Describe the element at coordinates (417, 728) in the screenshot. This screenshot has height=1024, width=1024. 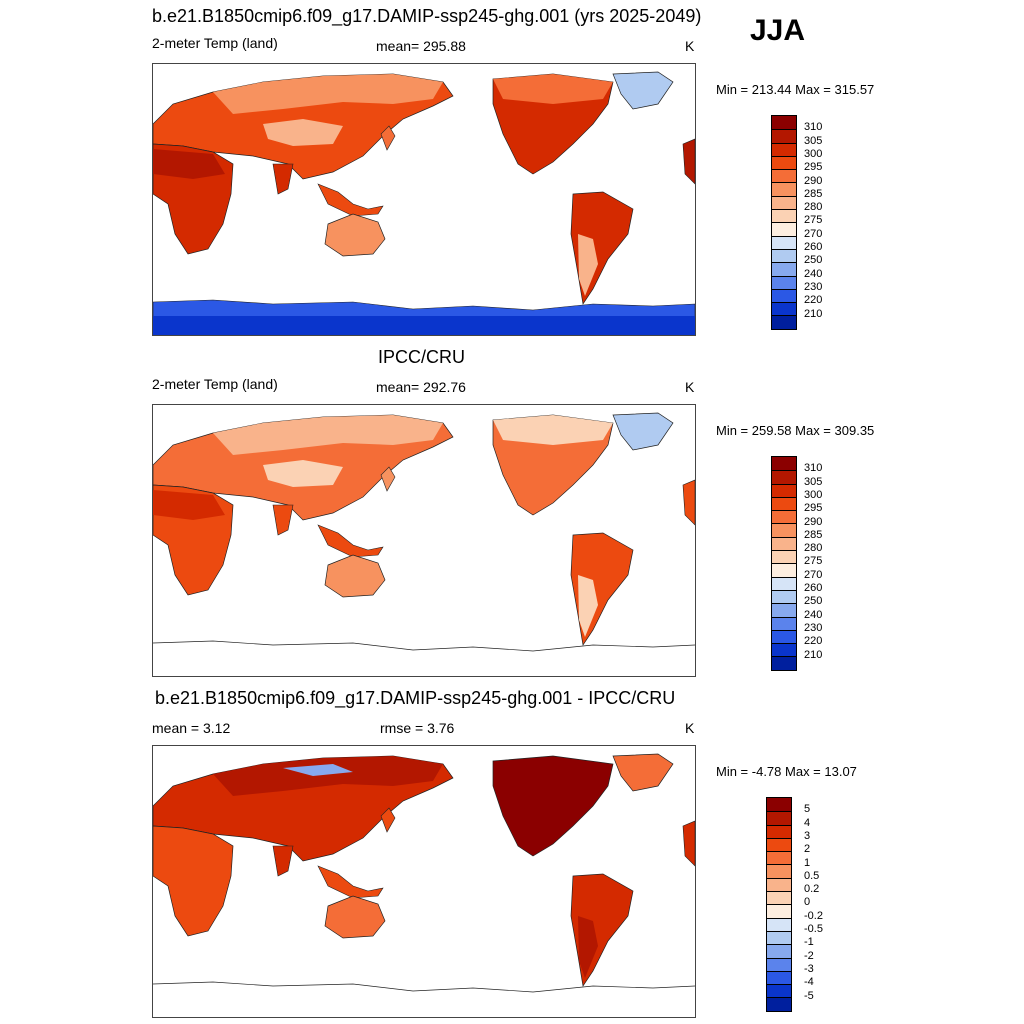
I see `panel3-rmse-label: rmse = 3.76` at that location.